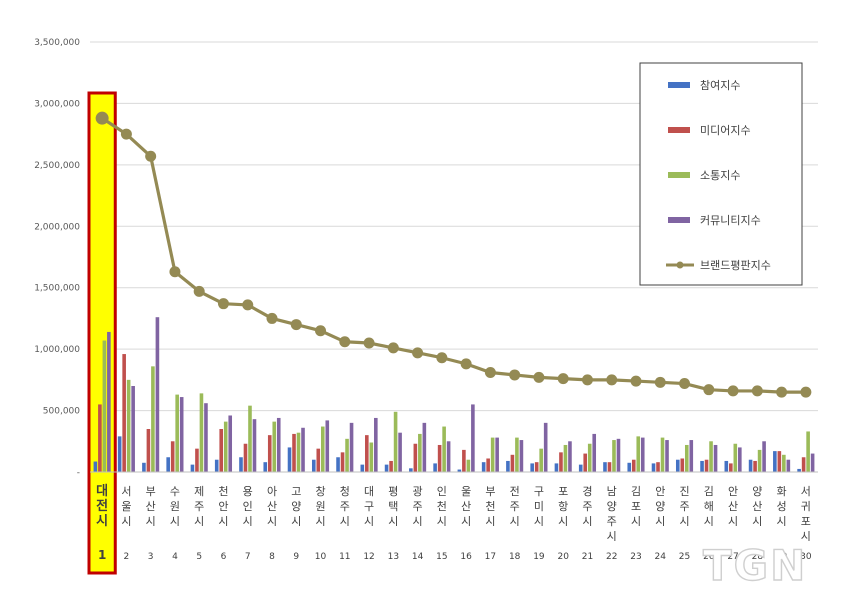 The image size is (850, 599). I want to click on y-tick-label: 2,000,000, so click(57, 227).